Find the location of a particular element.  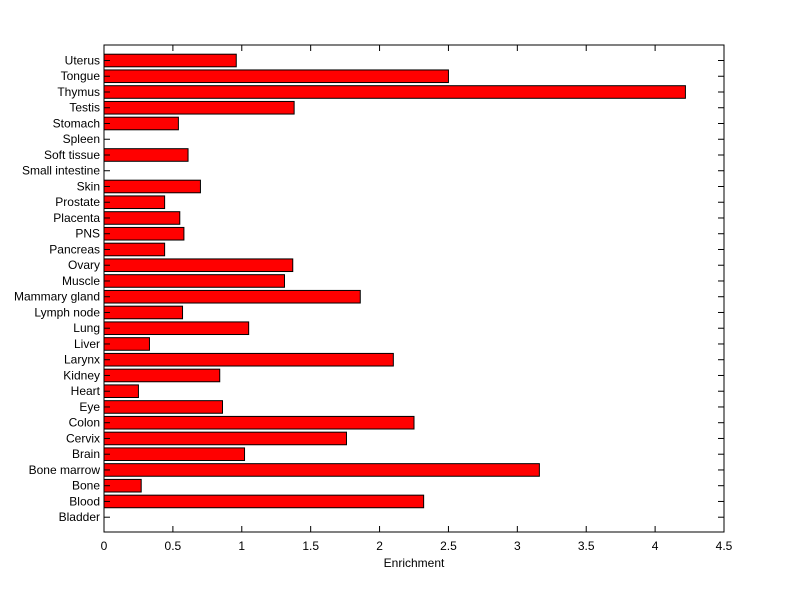

bar-brain is located at coordinates (174, 454).